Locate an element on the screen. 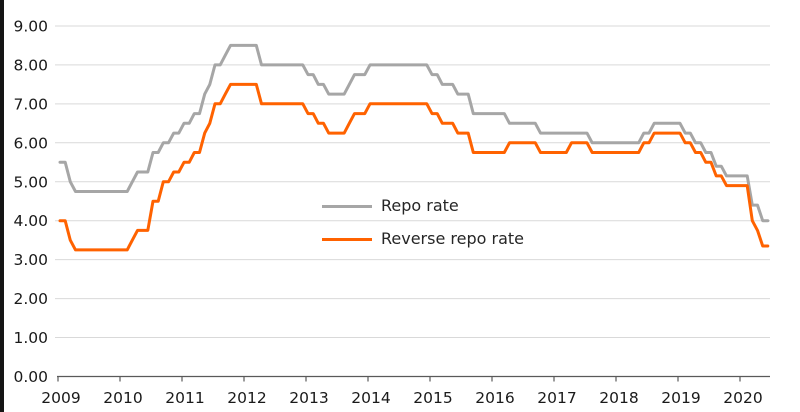  legend-label-repo-rate: Repo rate is located at coordinates (420, 205).